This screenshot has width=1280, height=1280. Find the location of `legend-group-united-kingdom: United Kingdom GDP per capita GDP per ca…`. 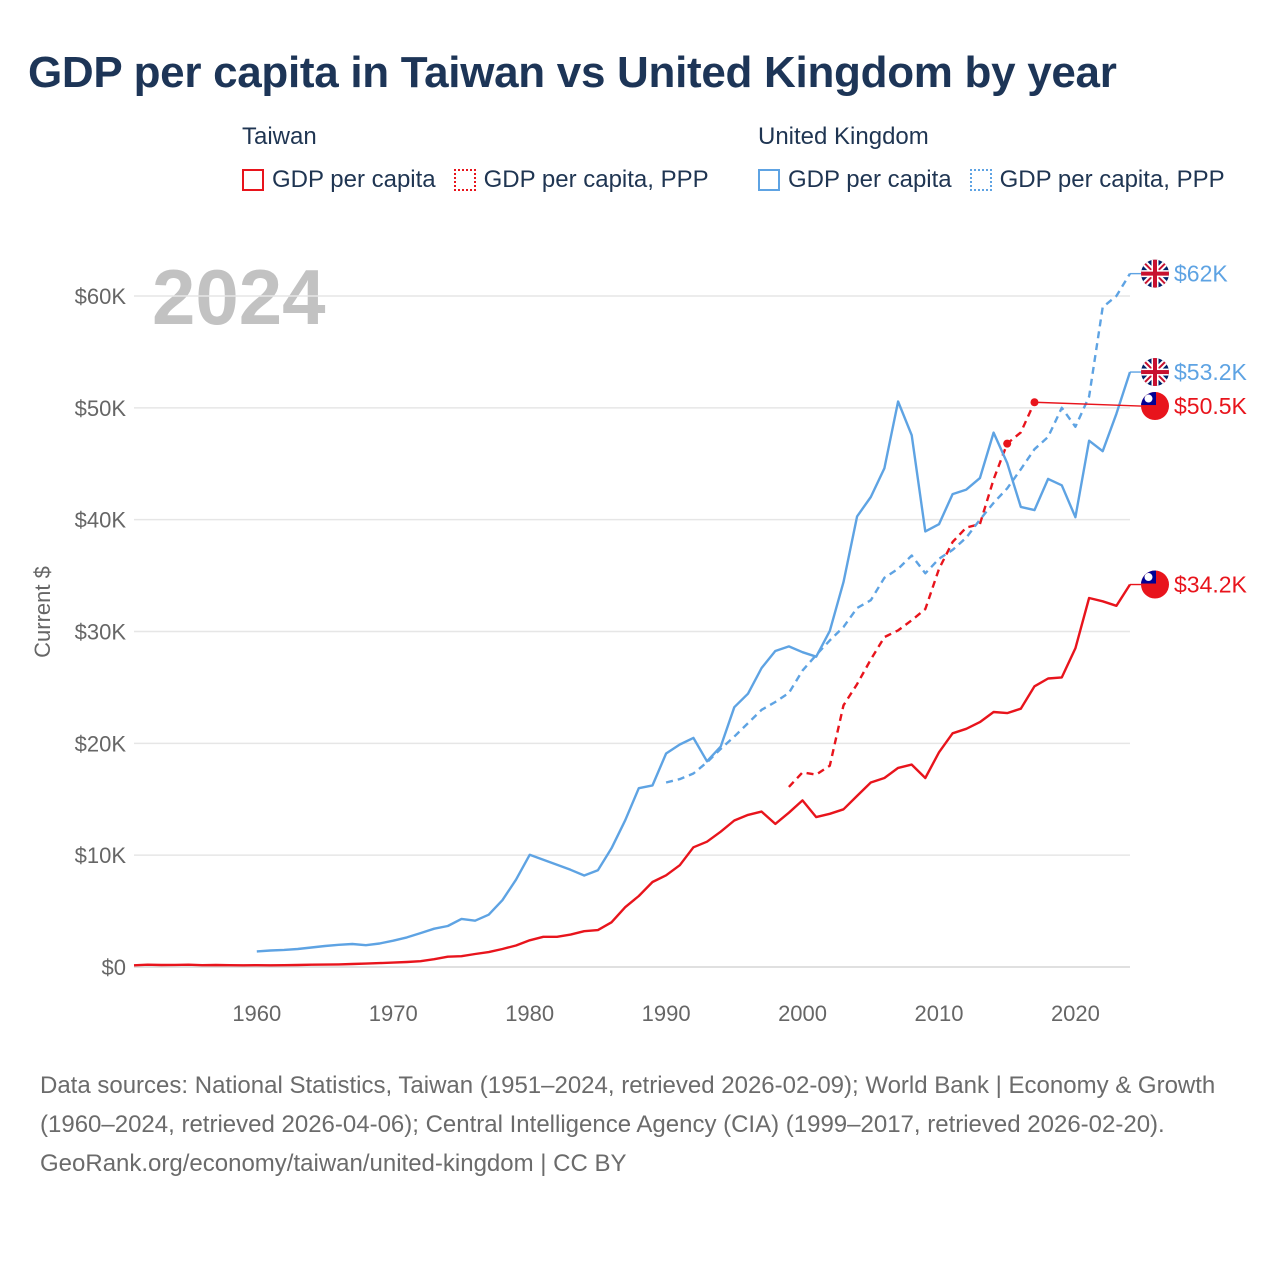

legend-group-united-kingdom: United Kingdom GDP per capita GDP per ca… is located at coordinates (1000, 158).